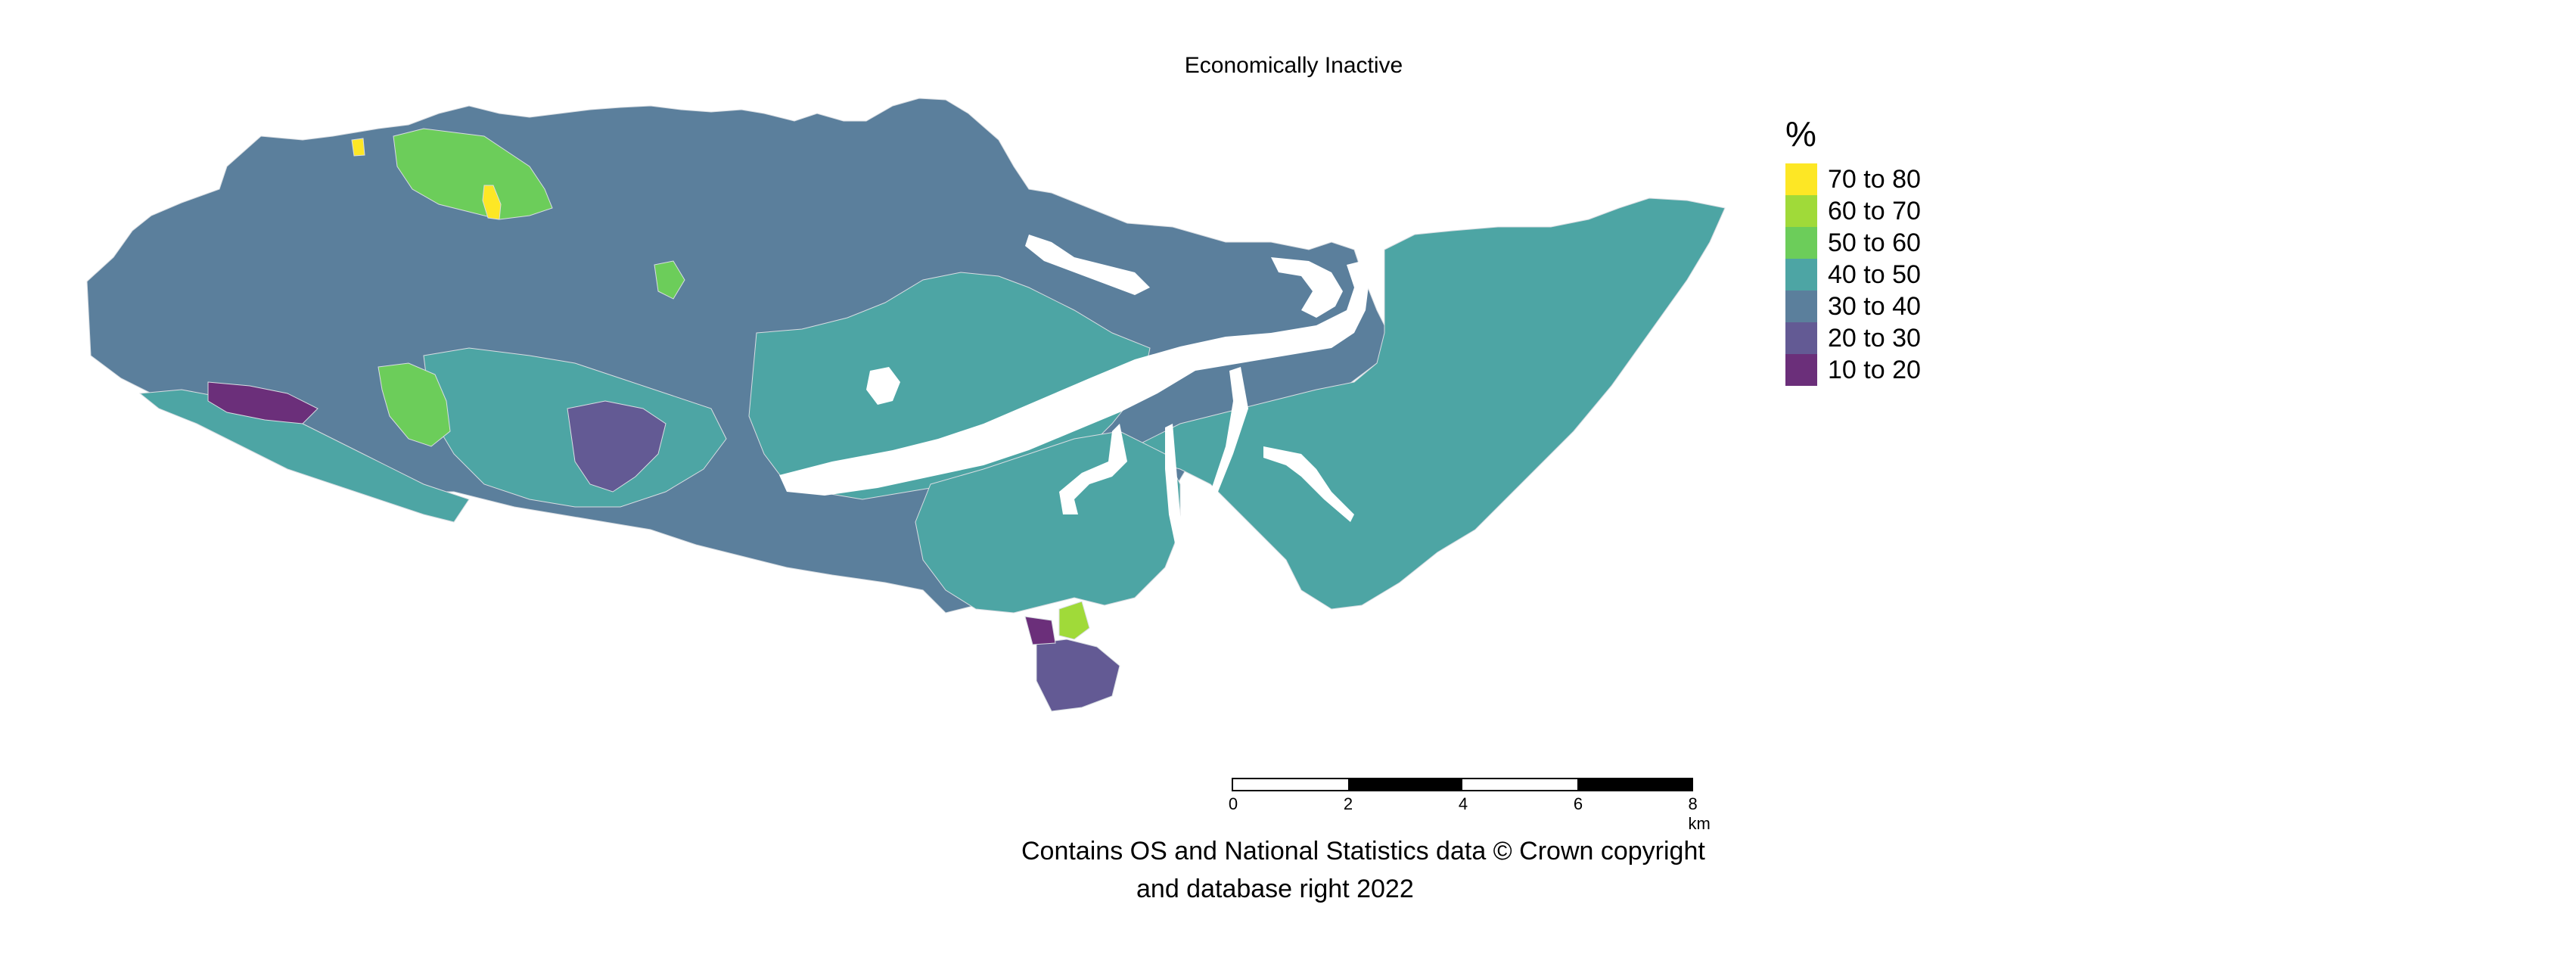 This screenshot has width=2576, height=979. I want to click on creek-water-north, so click(1087, 265).